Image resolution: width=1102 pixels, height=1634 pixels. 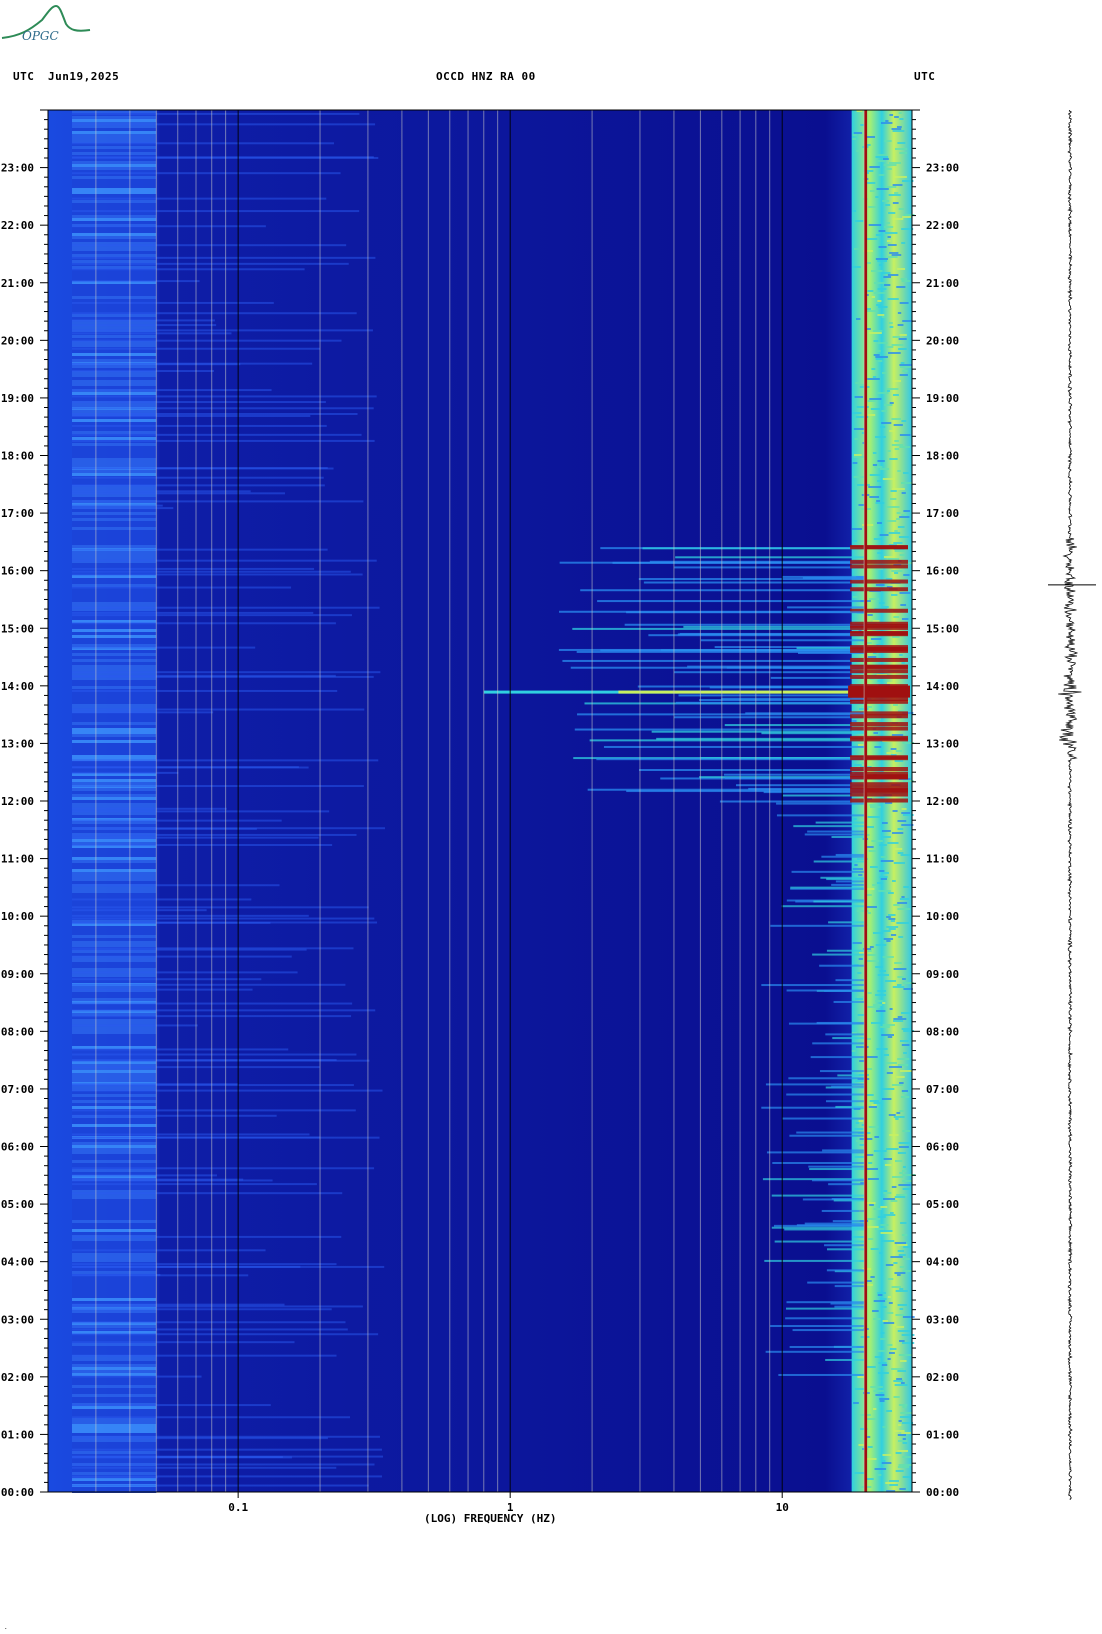 I want to click on y-tick-label-left: 15:00, so click(x=17, y=628).